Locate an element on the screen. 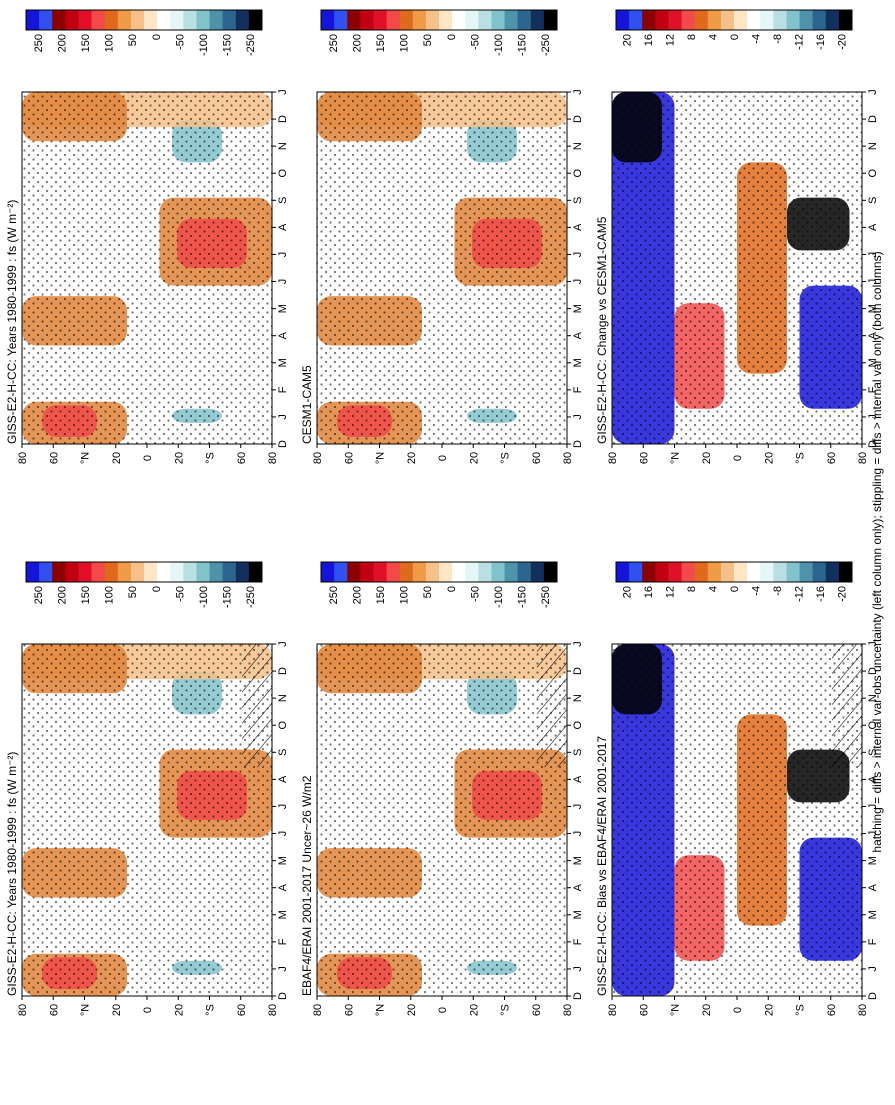 The image size is (895, 1105). colorbar-tick-label: 8 is located at coordinates (692, 37).